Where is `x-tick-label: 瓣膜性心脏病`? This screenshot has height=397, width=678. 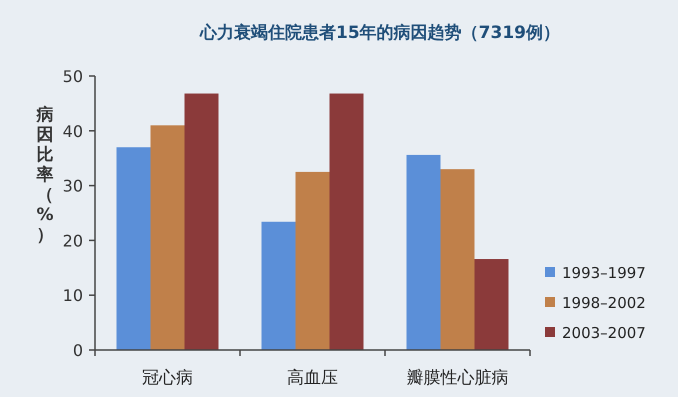 x-tick-label: 瓣膜性心脏病 is located at coordinates (457, 378).